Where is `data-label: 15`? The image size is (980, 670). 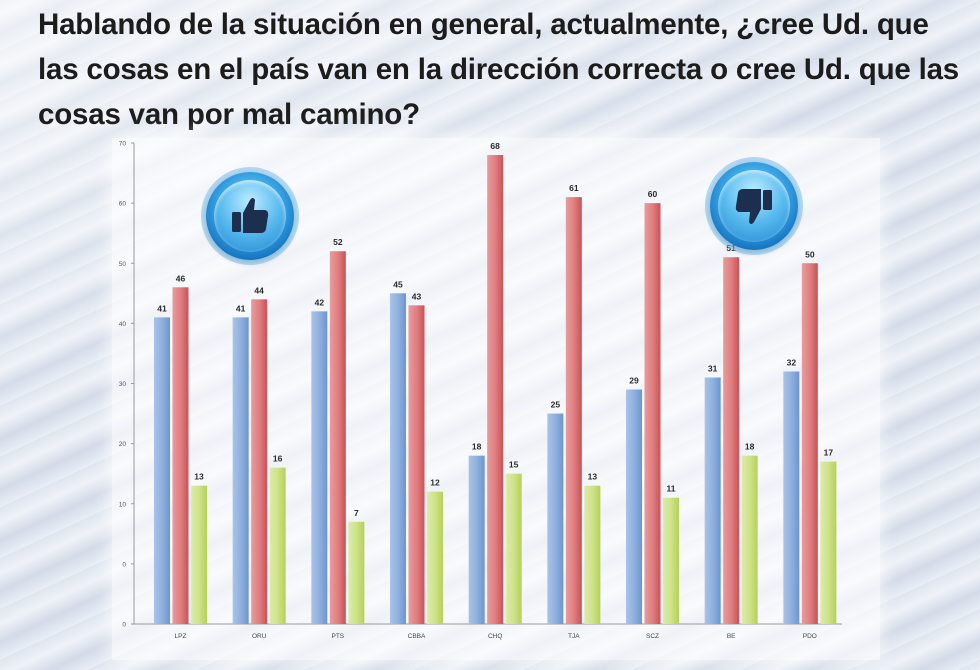
data-label: 15 is located at coordinates (514, 465).